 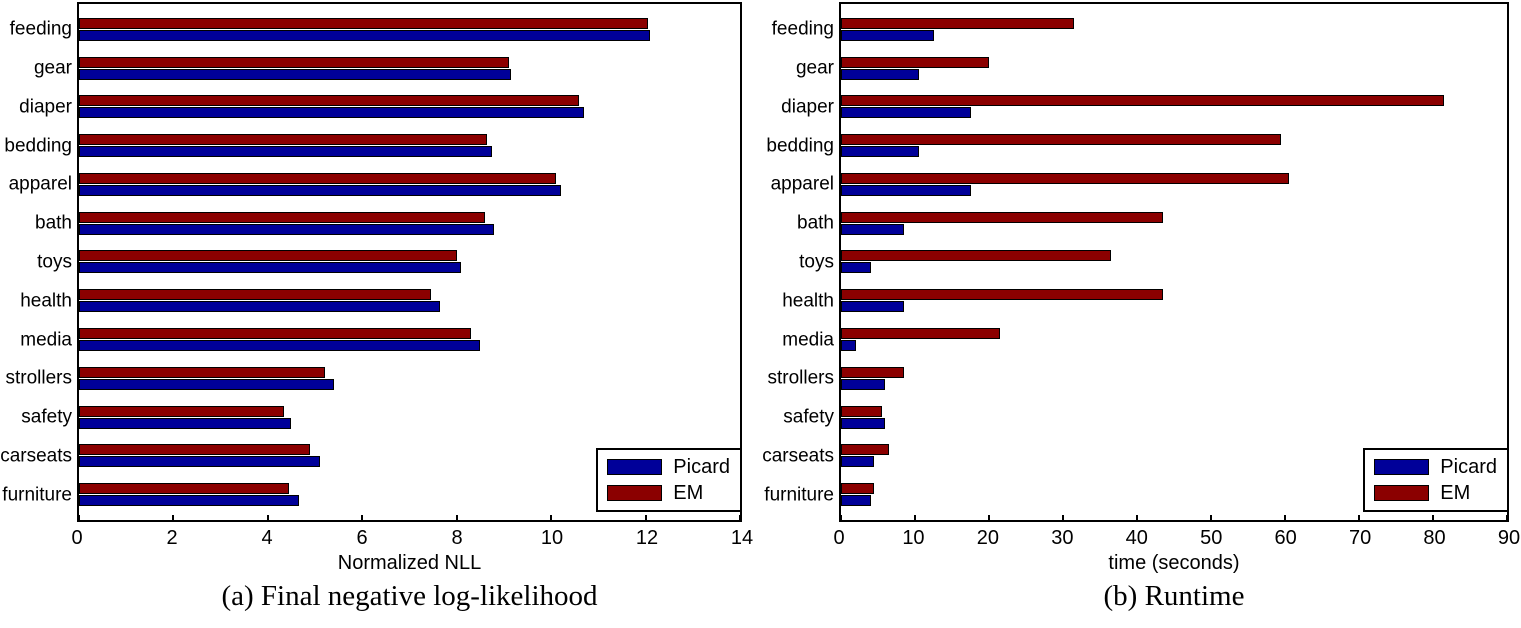 I want to click on bar-picard-furniture, so click(x=856, y=501).